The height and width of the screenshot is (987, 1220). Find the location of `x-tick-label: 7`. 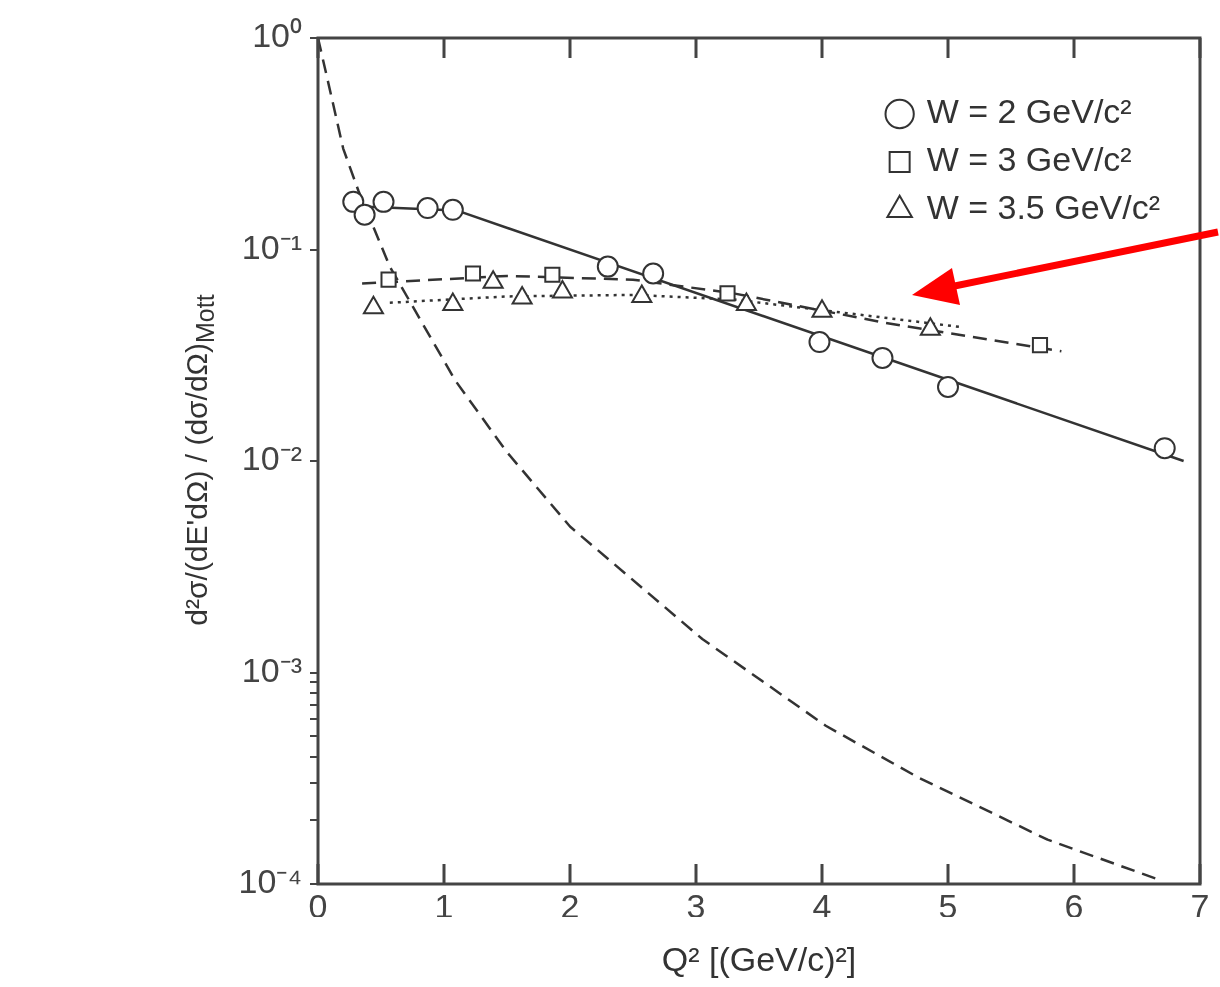

x-tick-label: 7 is located at coordinates (1200, 905).